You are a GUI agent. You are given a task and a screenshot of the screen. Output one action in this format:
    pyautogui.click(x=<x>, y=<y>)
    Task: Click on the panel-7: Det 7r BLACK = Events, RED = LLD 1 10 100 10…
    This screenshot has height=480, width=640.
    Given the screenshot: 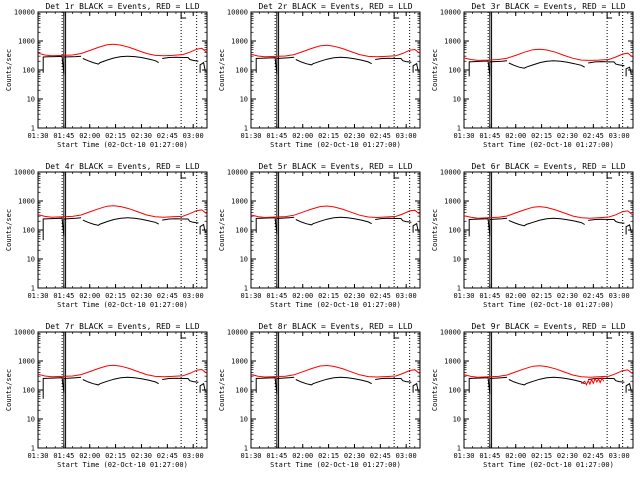 What is the action you would take?
    pyautogui.click(x=106, y=395)
    